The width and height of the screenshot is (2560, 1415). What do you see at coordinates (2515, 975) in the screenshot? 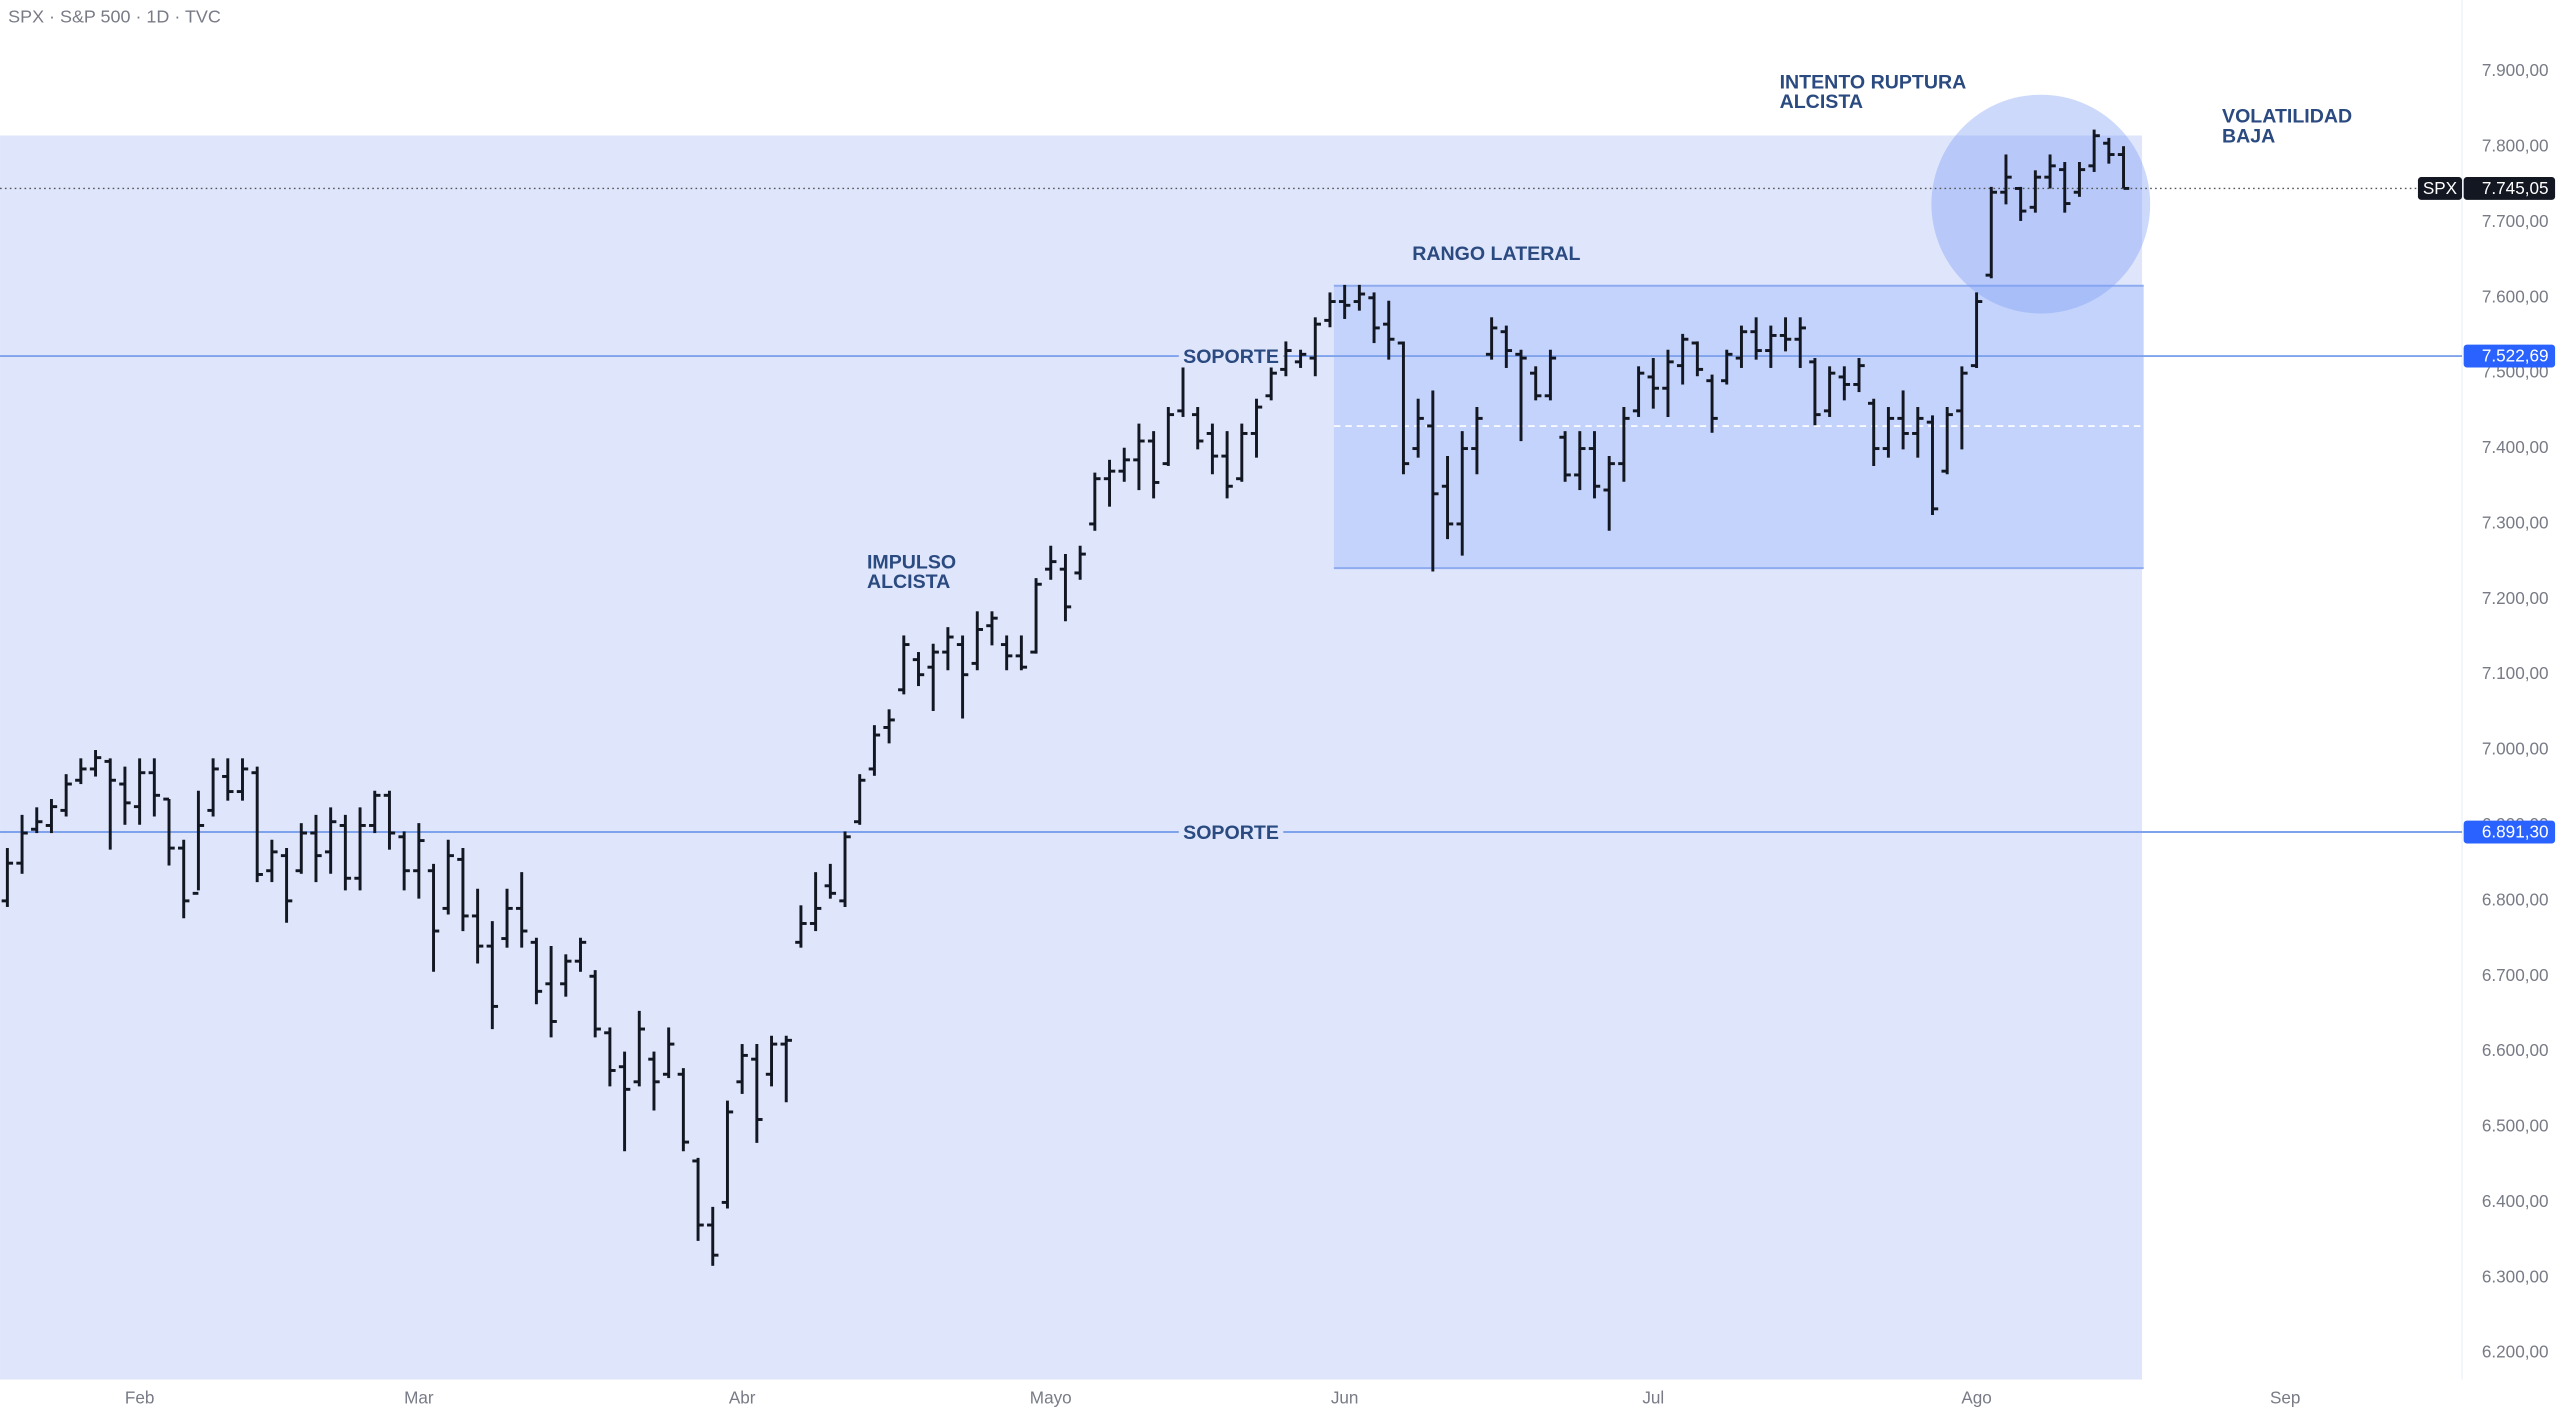
I see `y-tick-label: 6.700,00` at bounding box center [2515, 975].